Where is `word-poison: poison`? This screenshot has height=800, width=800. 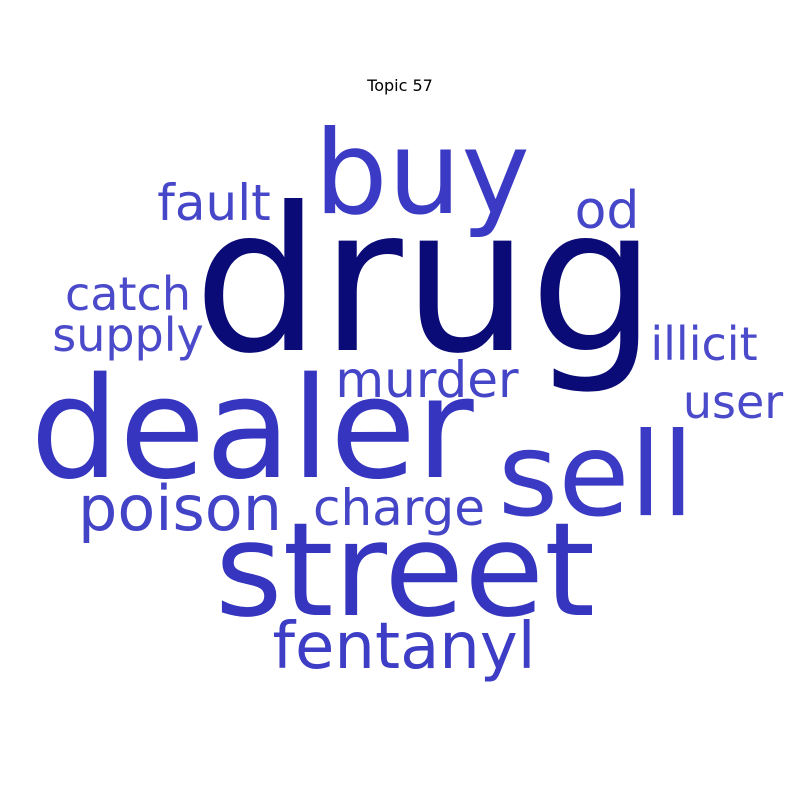 word-poison: poison is located at coordinates (180, 508).